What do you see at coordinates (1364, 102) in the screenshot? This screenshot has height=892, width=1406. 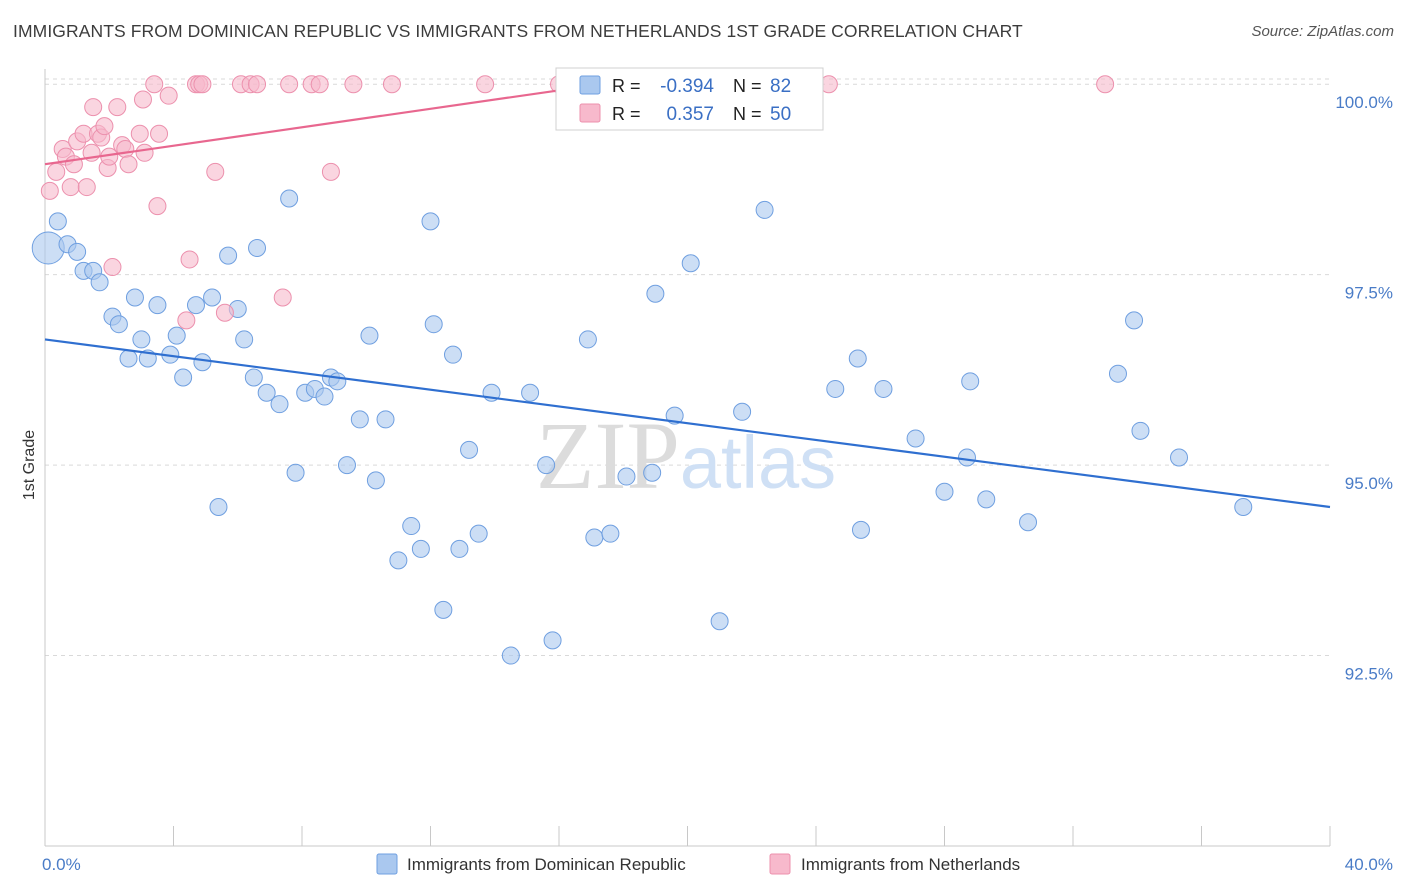 I see `y-tick-label-3: 100.0%` at bounding box center [1364, 102].